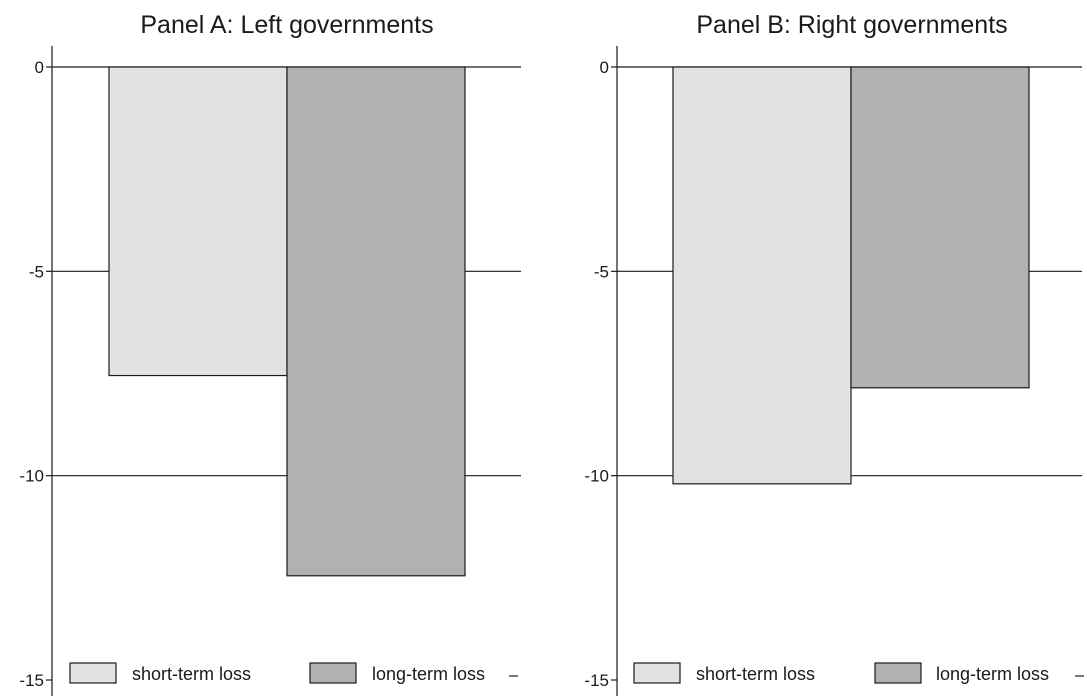 The height and width of the screenshot is (697, 1087). Describe the element at coordinates (286, 25) in the screenshot. I see `panel-title: Panel A: Left governments` at that location.